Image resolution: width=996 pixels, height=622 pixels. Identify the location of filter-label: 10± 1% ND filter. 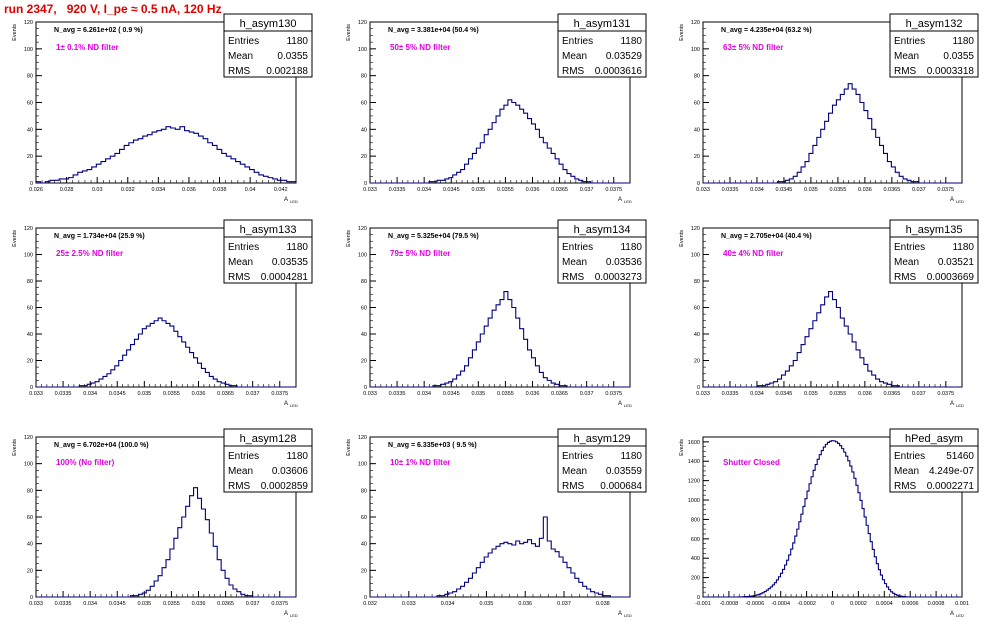
(420, 462).